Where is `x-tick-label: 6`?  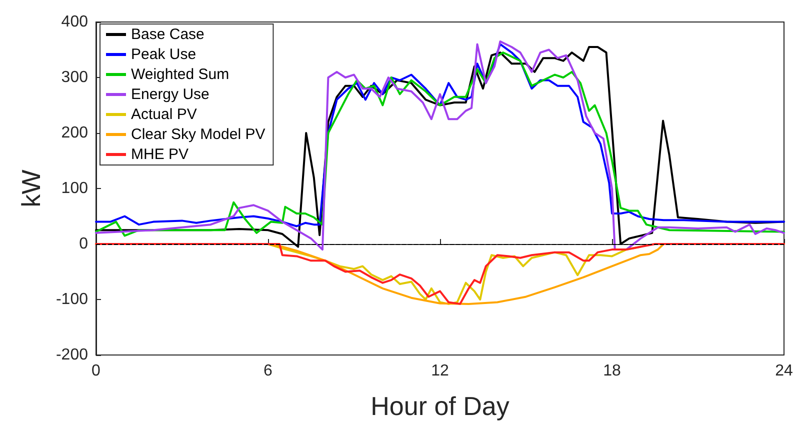
x-tick-label: 6 is located at coordinates (268, 371).